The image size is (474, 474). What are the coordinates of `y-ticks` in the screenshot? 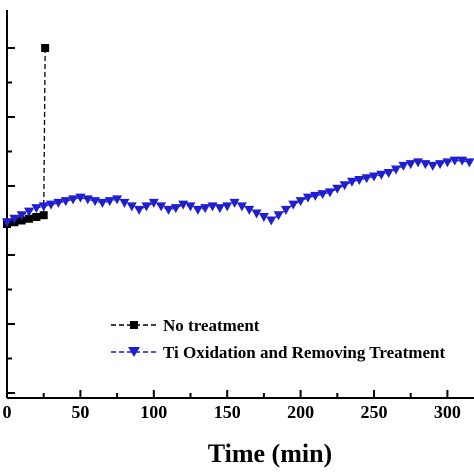 It's located at (11, 220).